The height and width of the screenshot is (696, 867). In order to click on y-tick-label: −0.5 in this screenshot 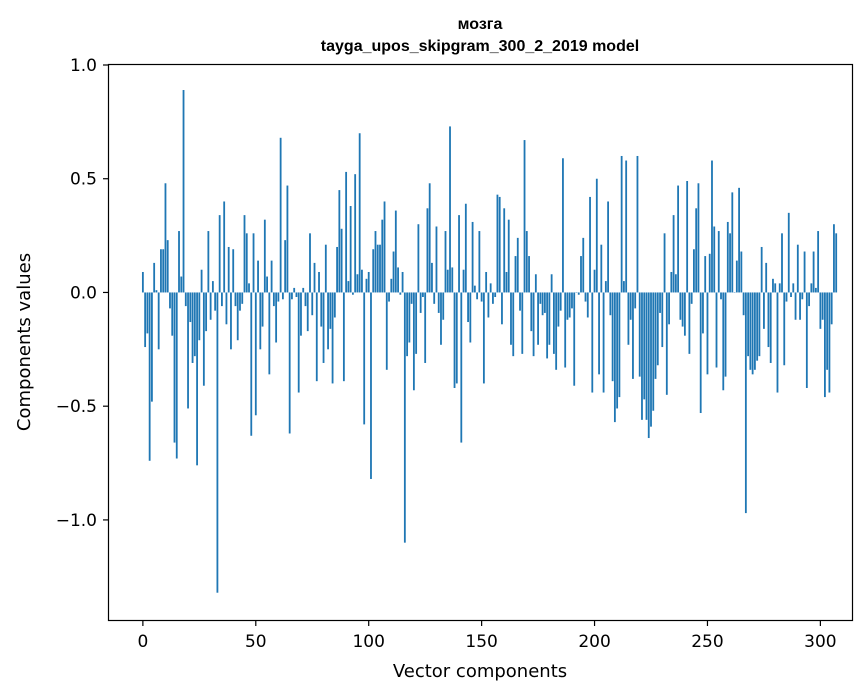, I will do `click(76, 407)`.